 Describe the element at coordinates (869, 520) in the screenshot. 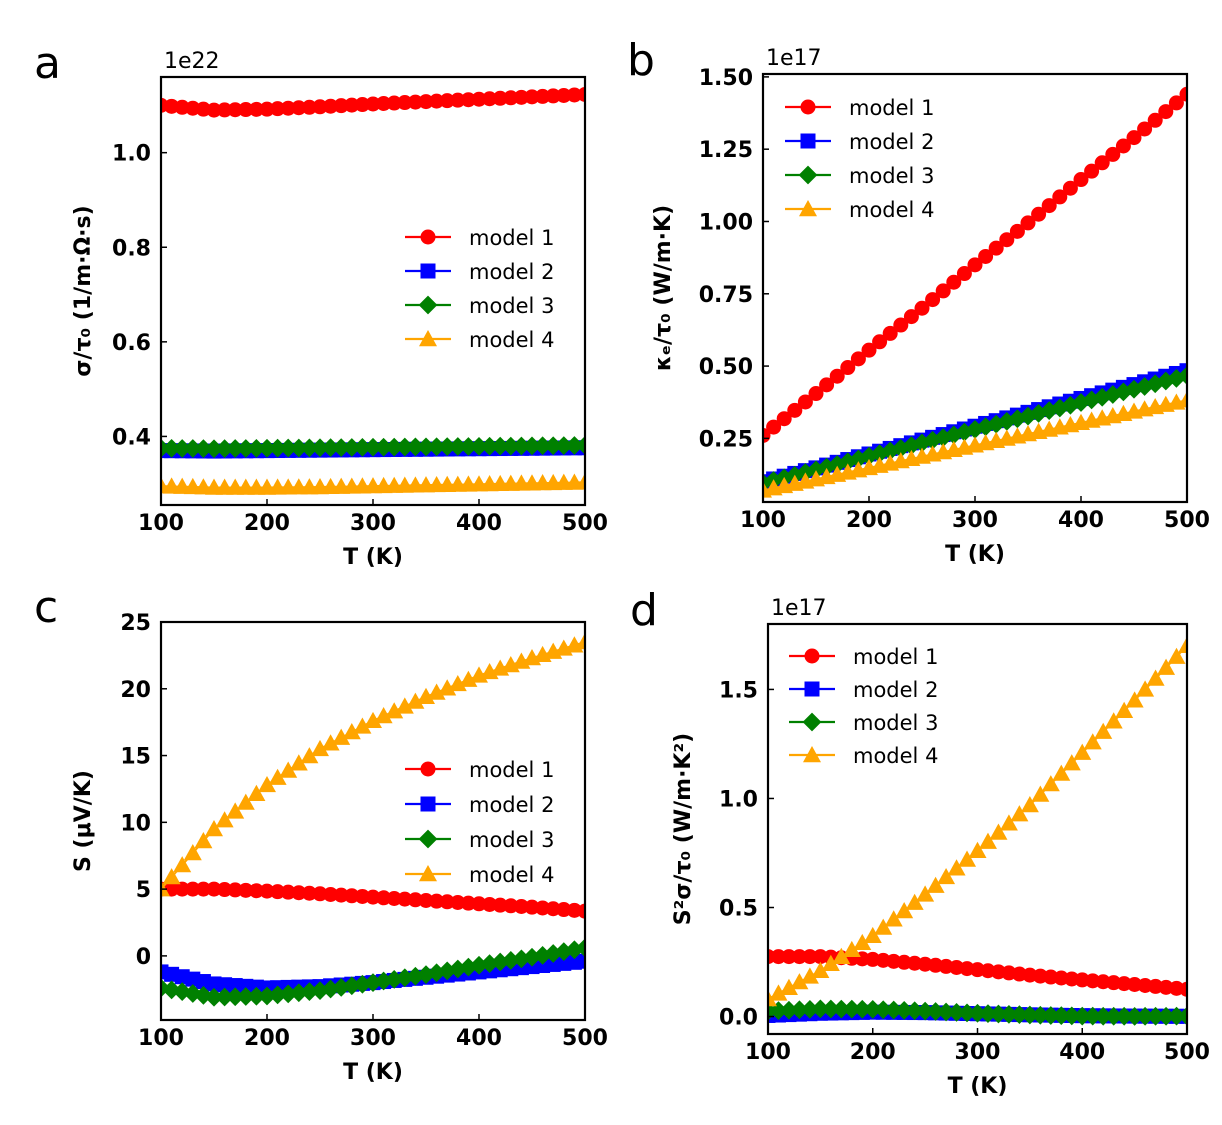

I see `x-tick-label: 200` at that location.